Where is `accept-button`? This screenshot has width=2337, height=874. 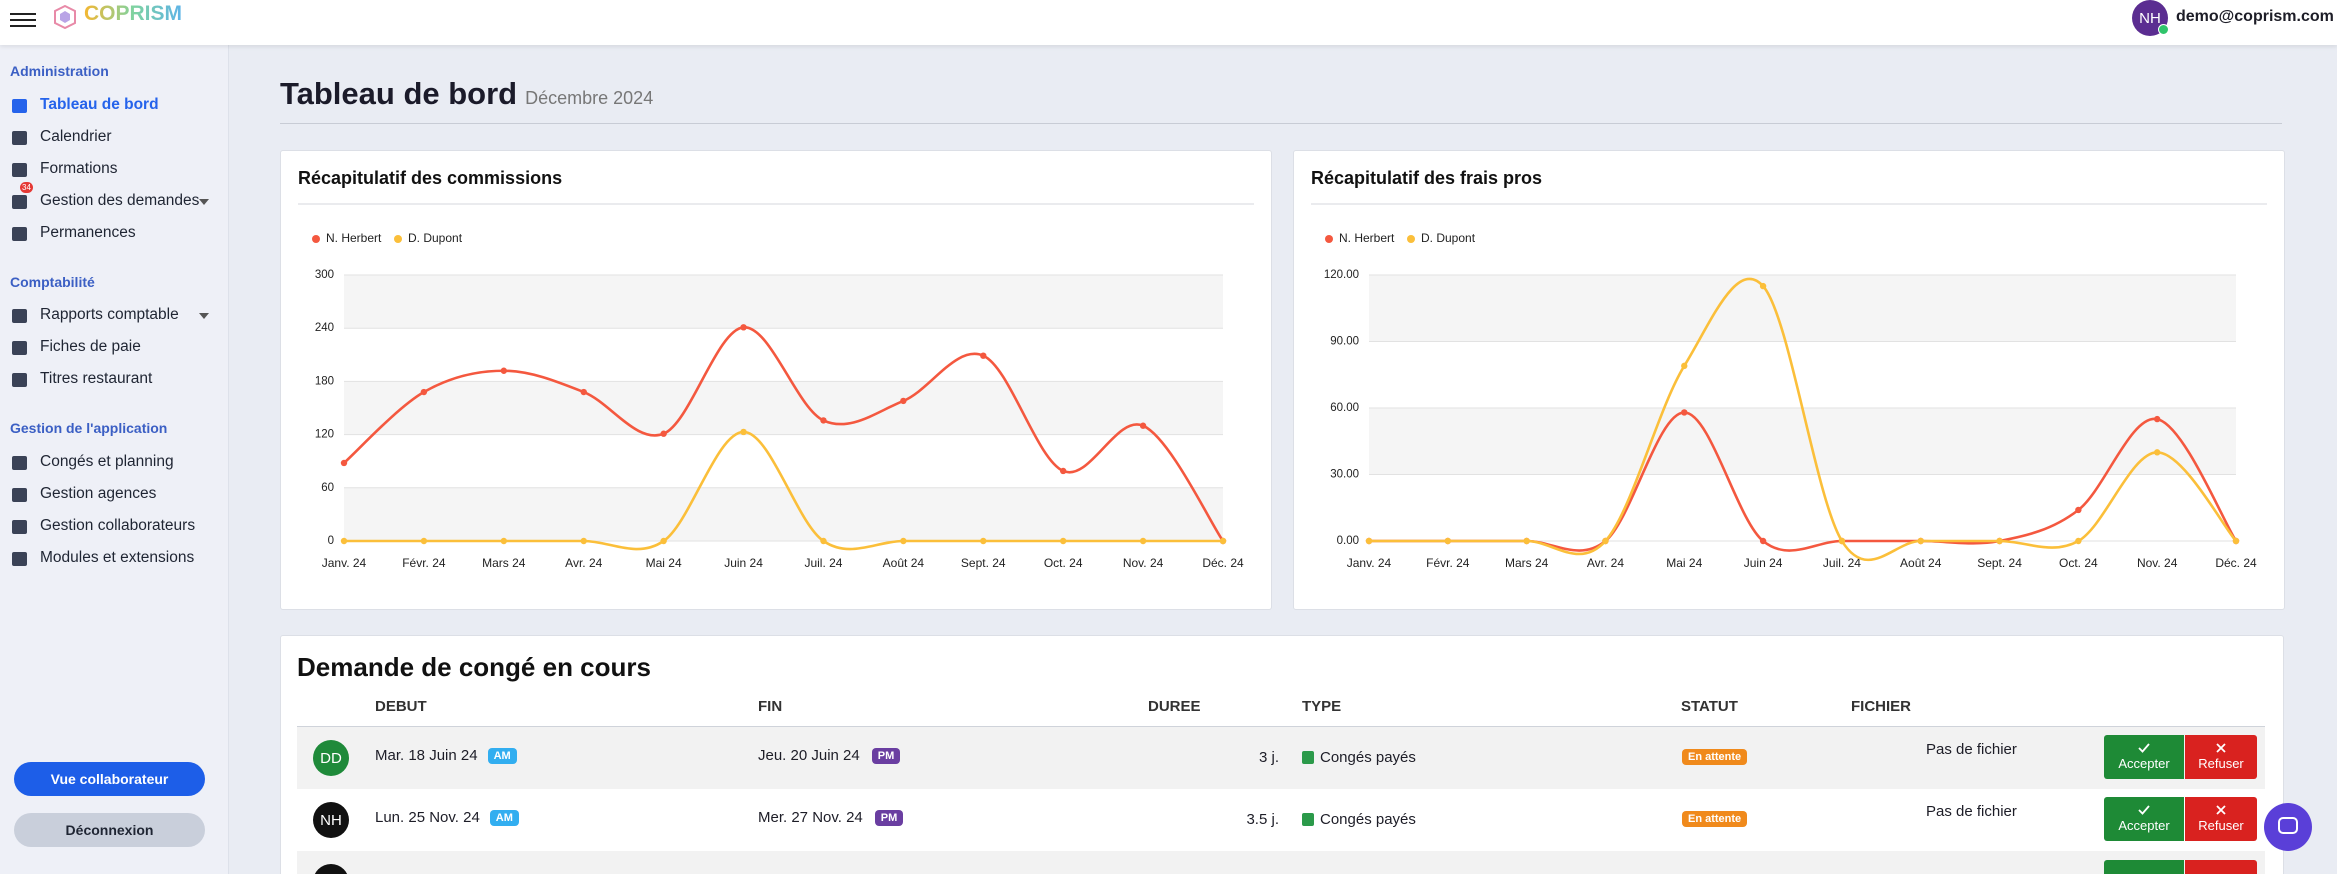 accept-button is located at coordinates (2144, 867).